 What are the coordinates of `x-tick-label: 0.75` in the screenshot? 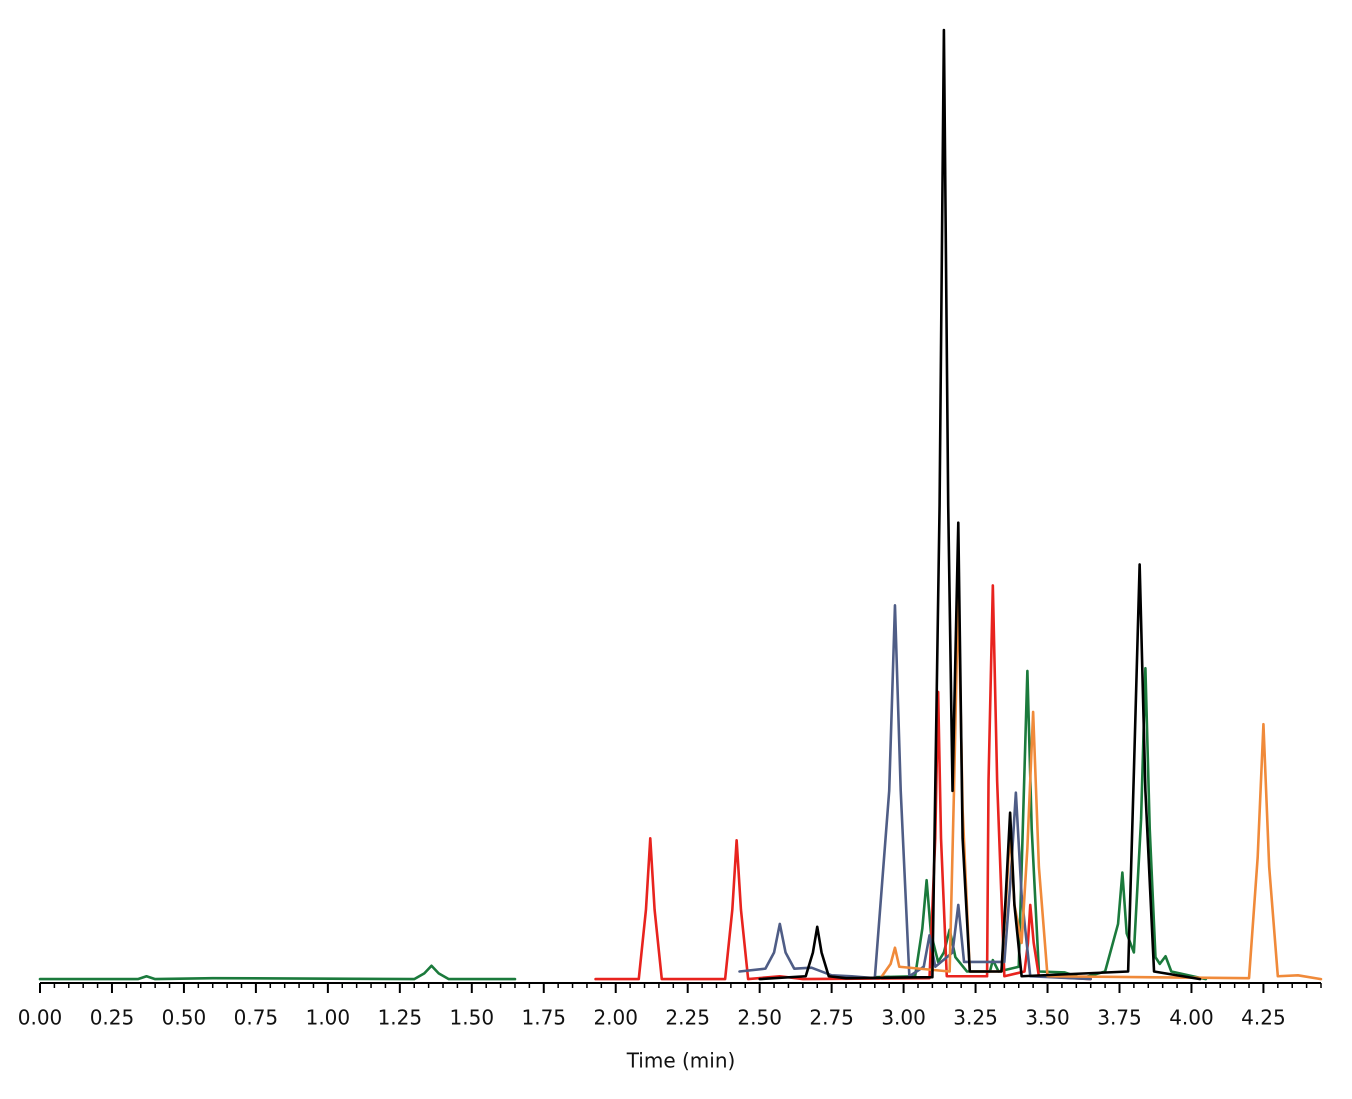 It's located at (256, 1018).